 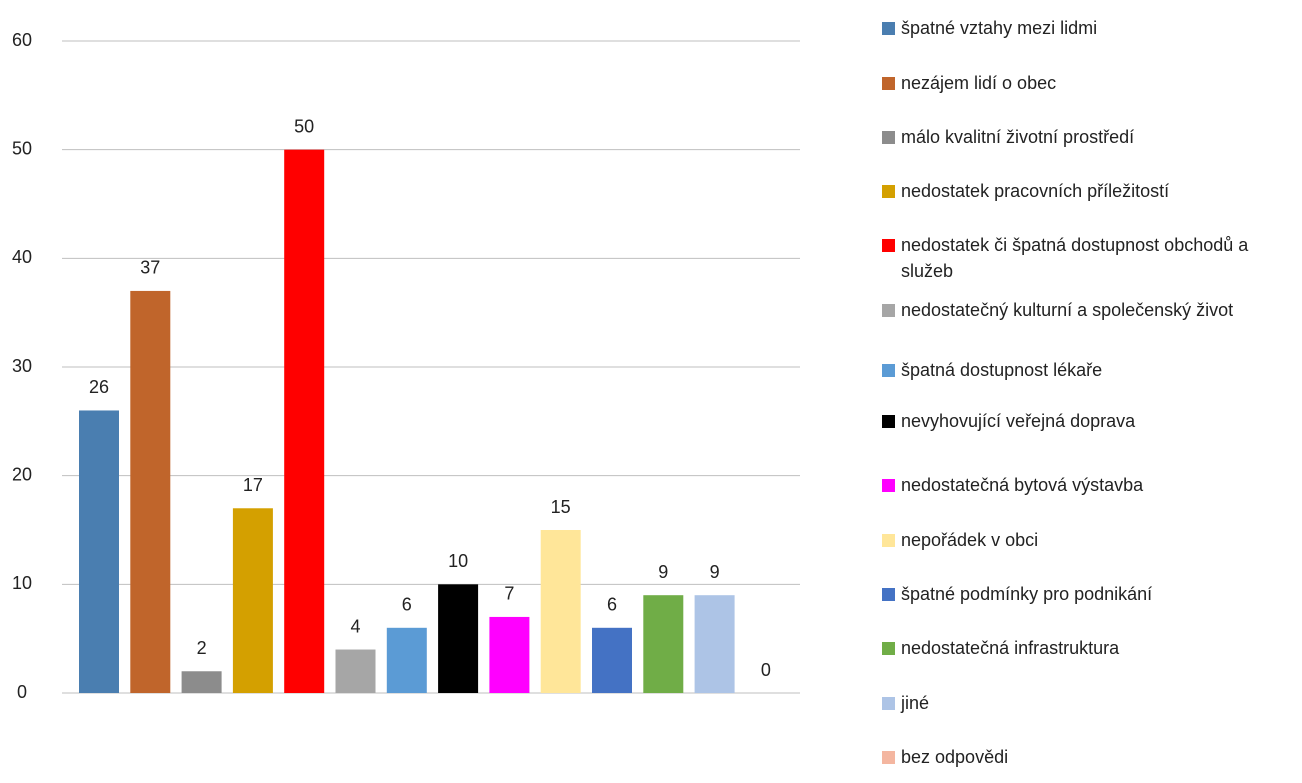 I want to click on value-label: 7, so click(x=509, y=594).